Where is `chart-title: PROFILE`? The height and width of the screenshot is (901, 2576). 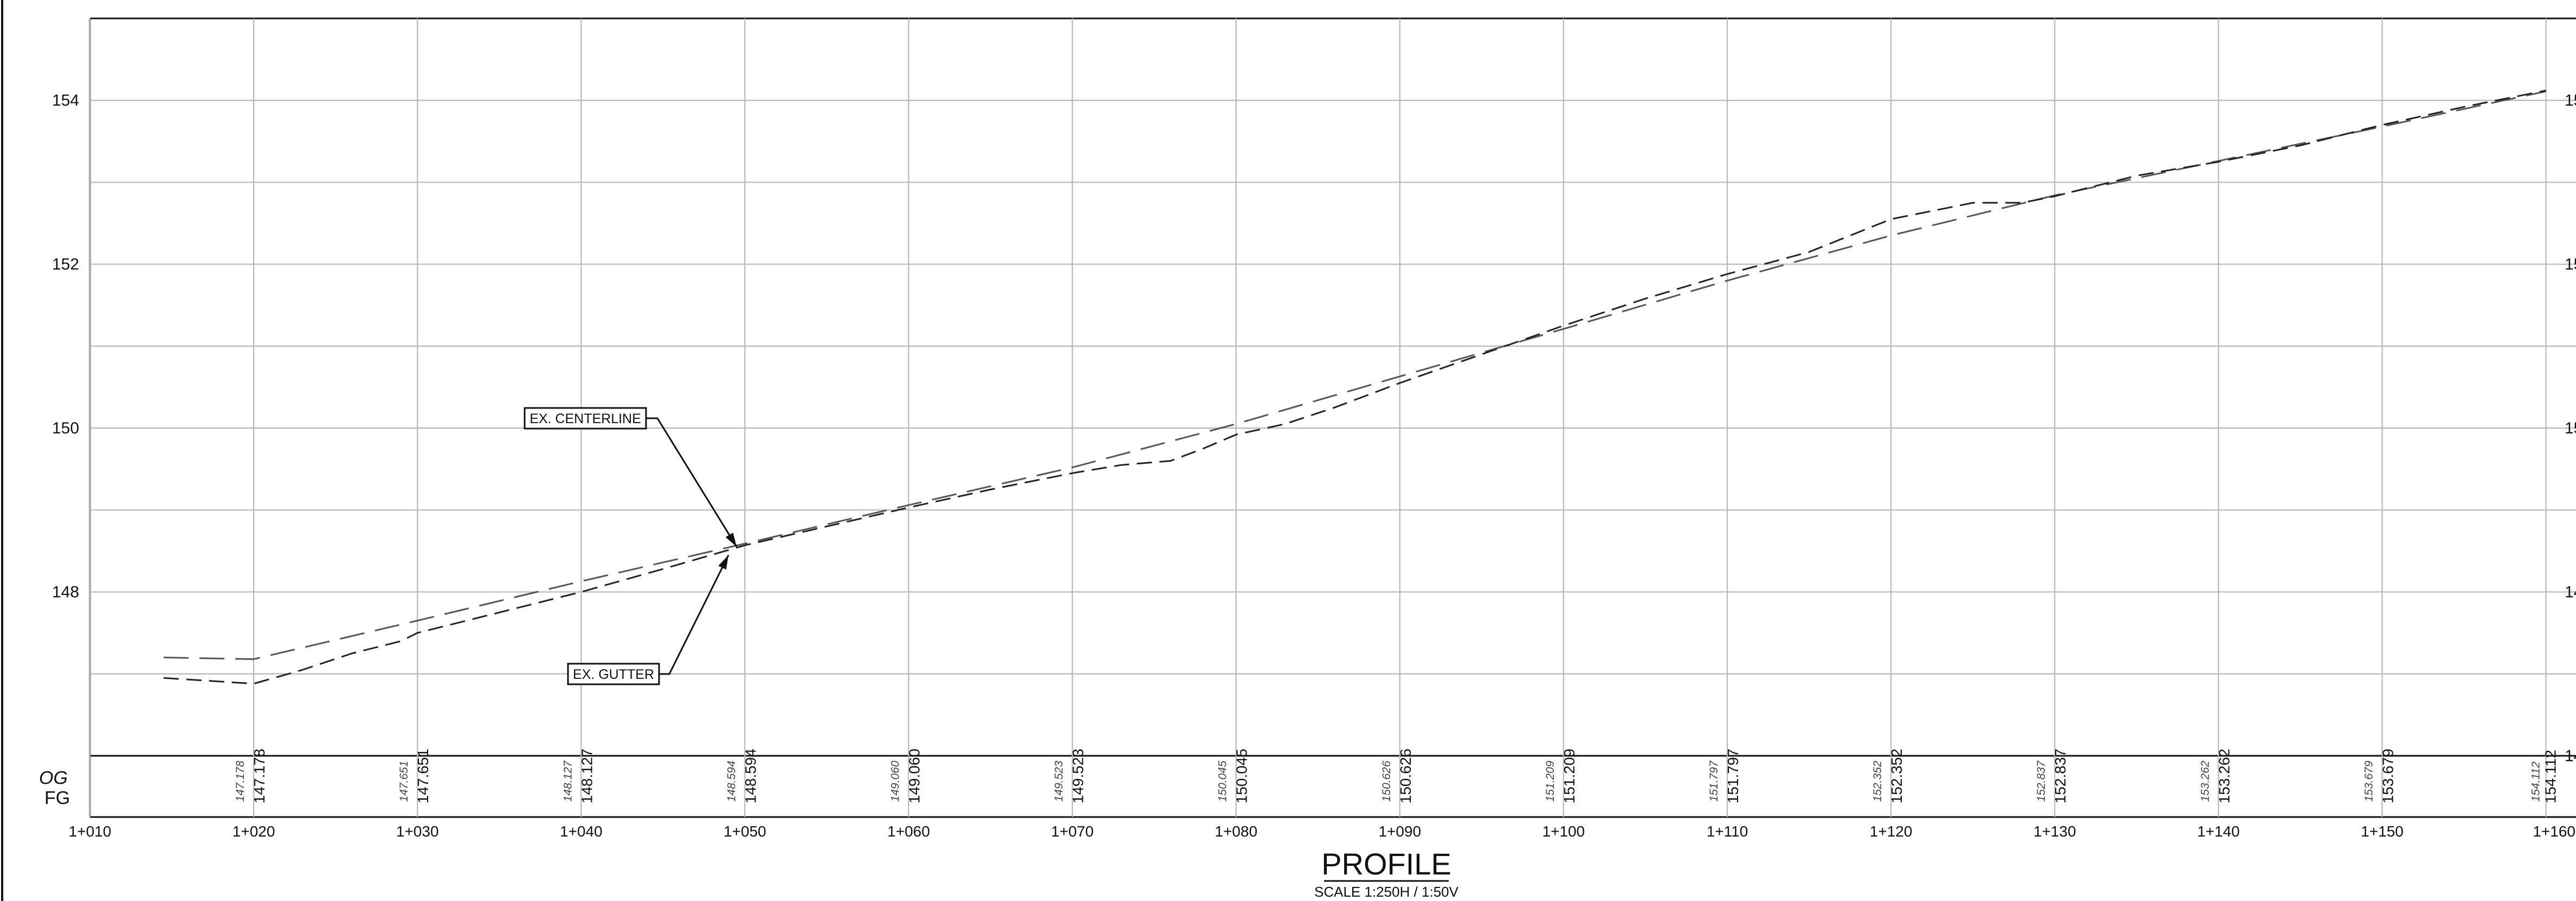
chart-title: PROFILE is located at coordinates (1386, 864).